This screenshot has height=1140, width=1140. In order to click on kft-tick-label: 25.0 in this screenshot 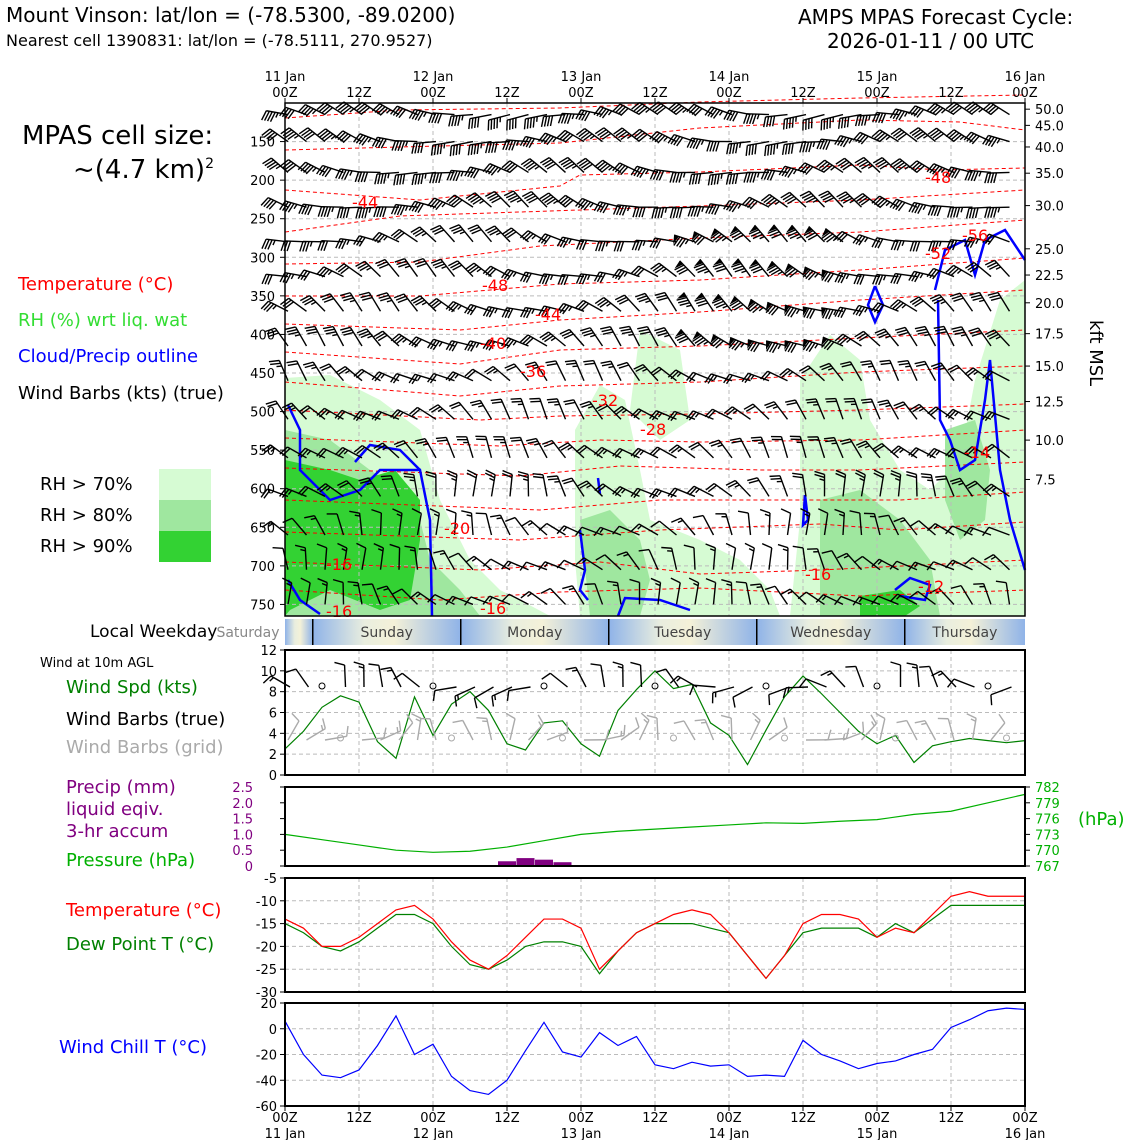, I will do `click(1049, 250)`.